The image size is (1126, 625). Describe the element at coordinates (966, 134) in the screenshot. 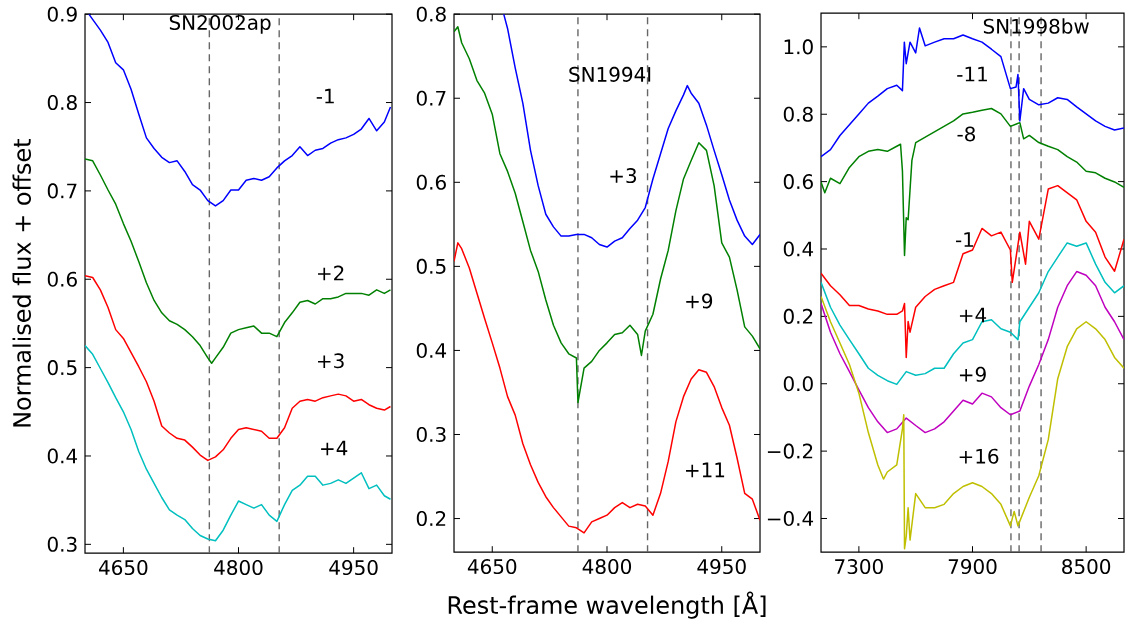

I see `series-label: -8` at that location.